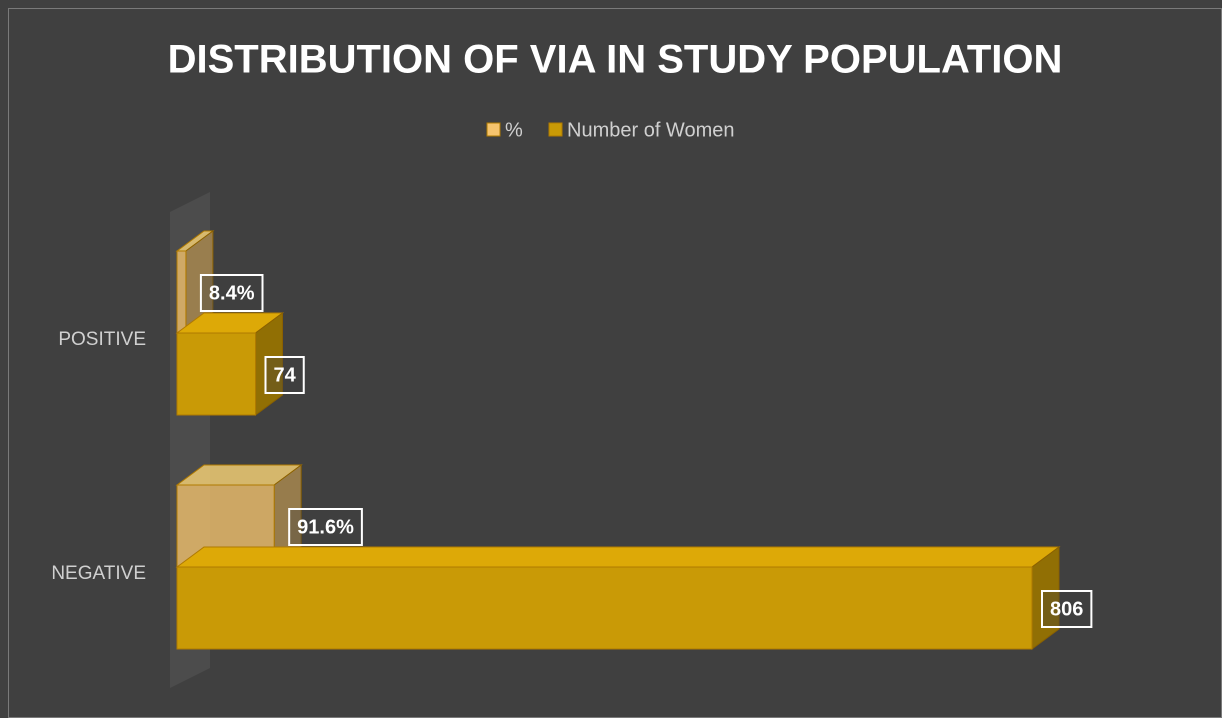 The width and height of the screenshot is (1222, 718). Describe the element at coordinates (618, 557) in the screenshot. I see `bar-top` at that location.